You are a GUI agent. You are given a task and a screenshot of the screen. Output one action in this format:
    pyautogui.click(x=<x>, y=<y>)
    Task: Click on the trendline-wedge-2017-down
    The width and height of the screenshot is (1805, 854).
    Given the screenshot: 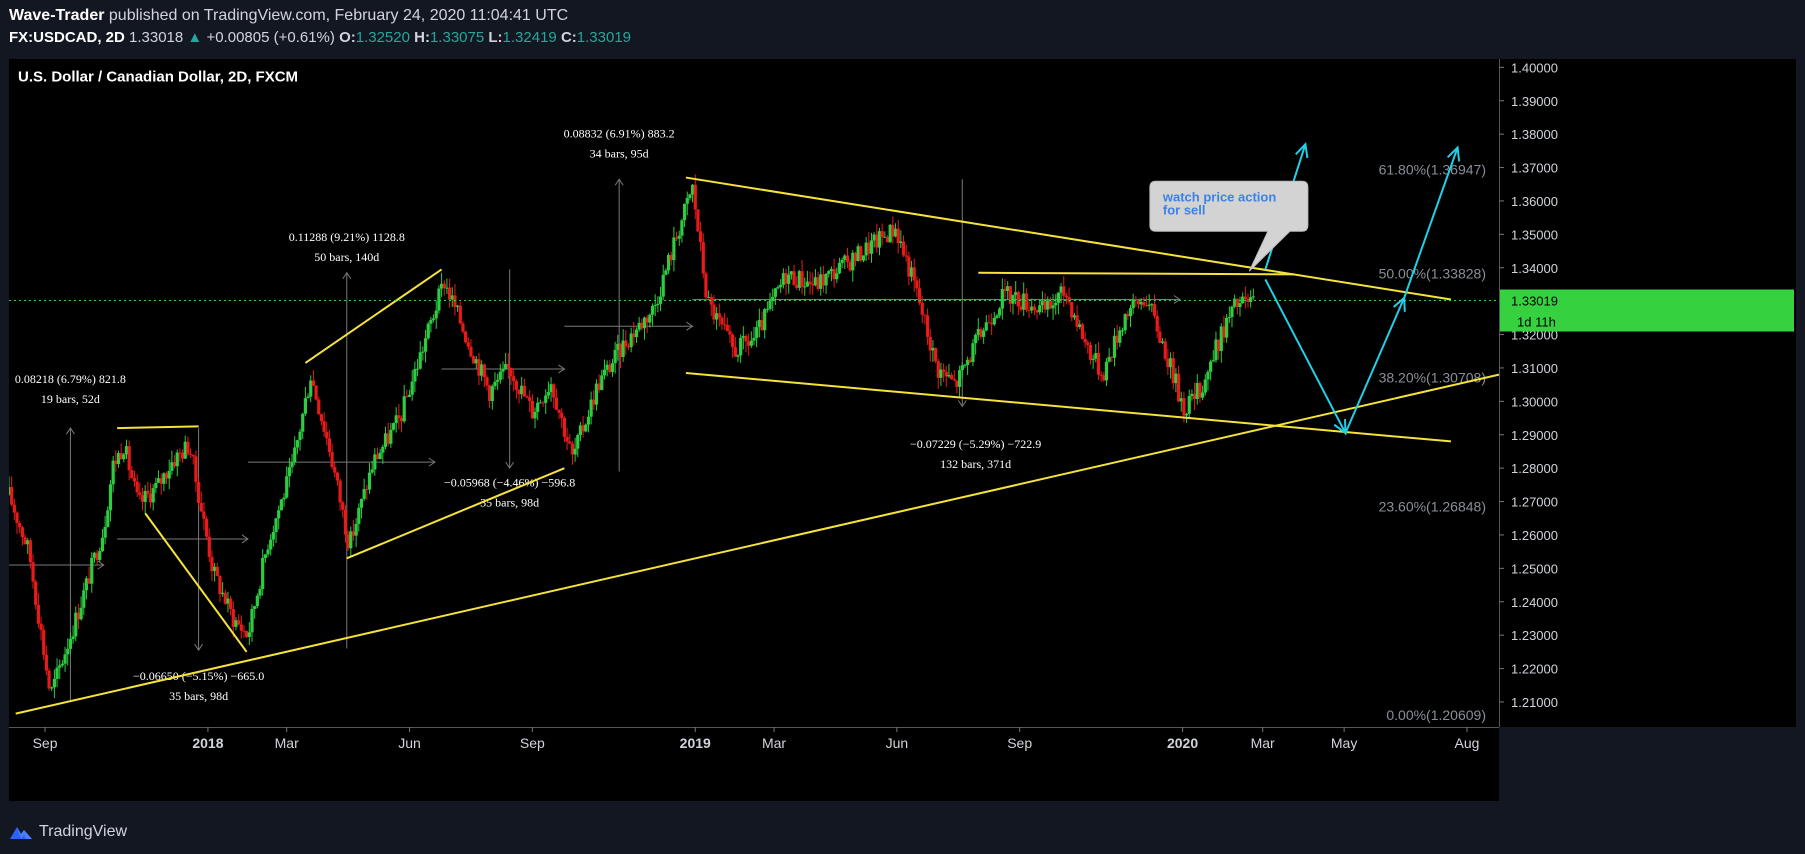 What is the action you would take?
    pyautogui.click(x=196, y=582)
    